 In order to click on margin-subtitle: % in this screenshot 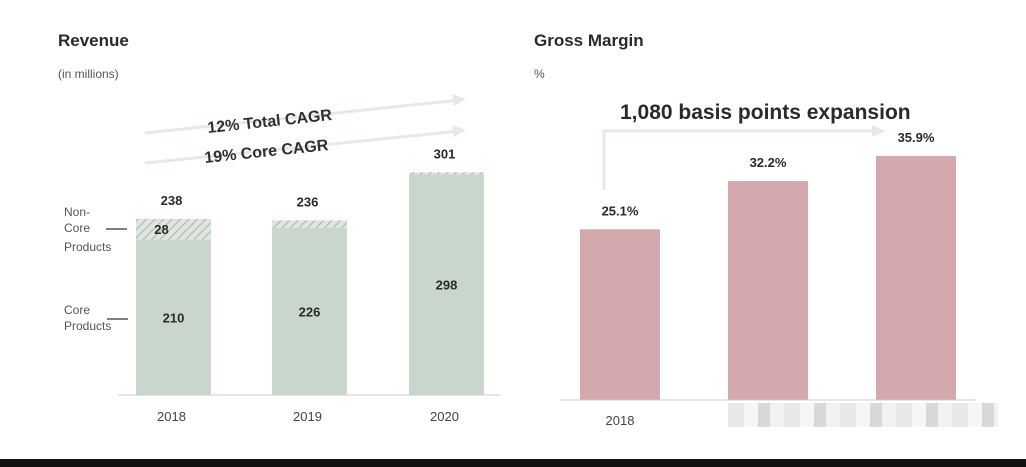, I will do `click(539, 74)`.